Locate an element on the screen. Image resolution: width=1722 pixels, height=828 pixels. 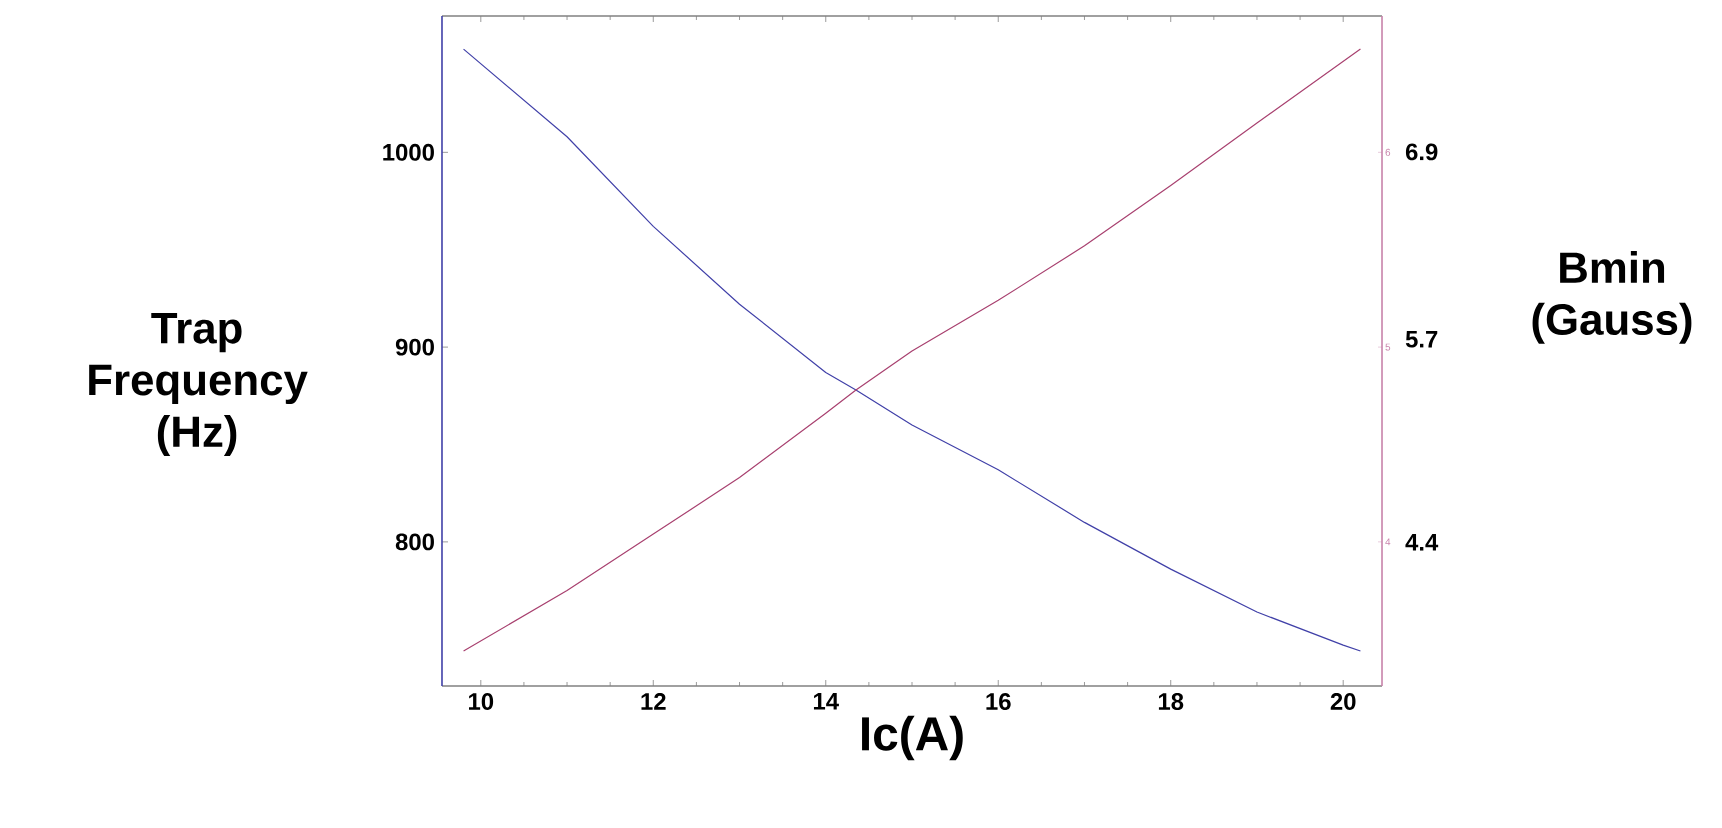
y-tick-label: 800 is located at coordinates (414, 542).